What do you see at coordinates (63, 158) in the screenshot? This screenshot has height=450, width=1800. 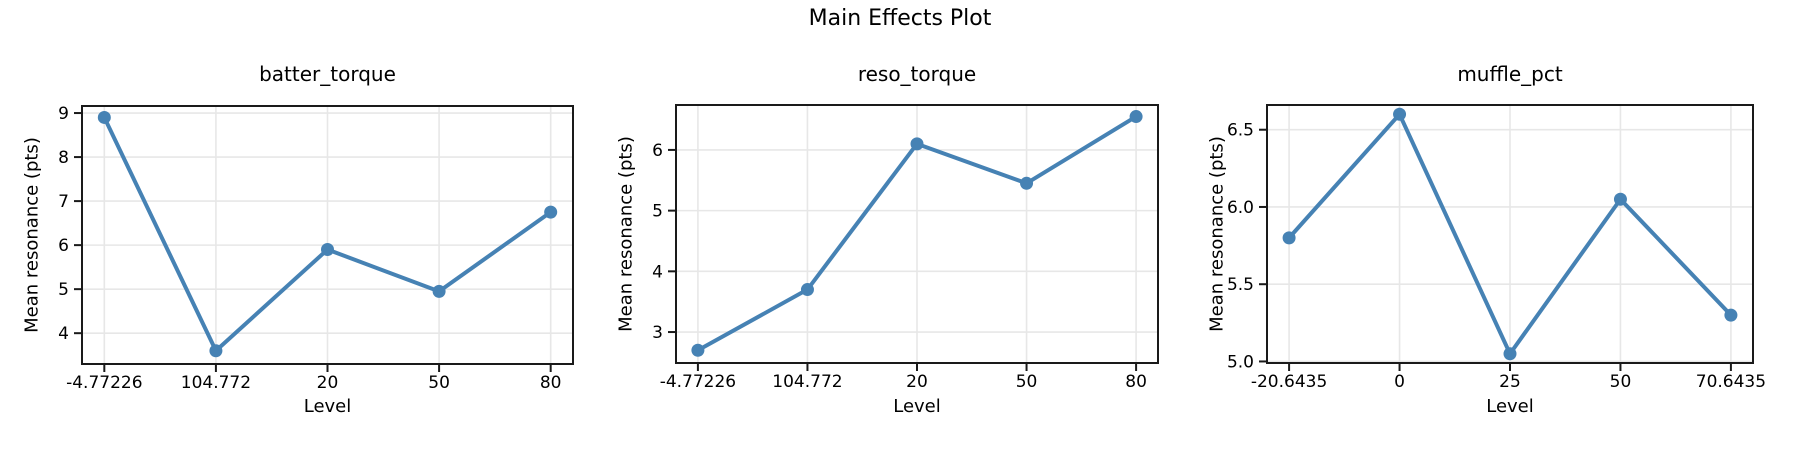 I see `y-tick-label: 8` at bounding box center [63, 158].